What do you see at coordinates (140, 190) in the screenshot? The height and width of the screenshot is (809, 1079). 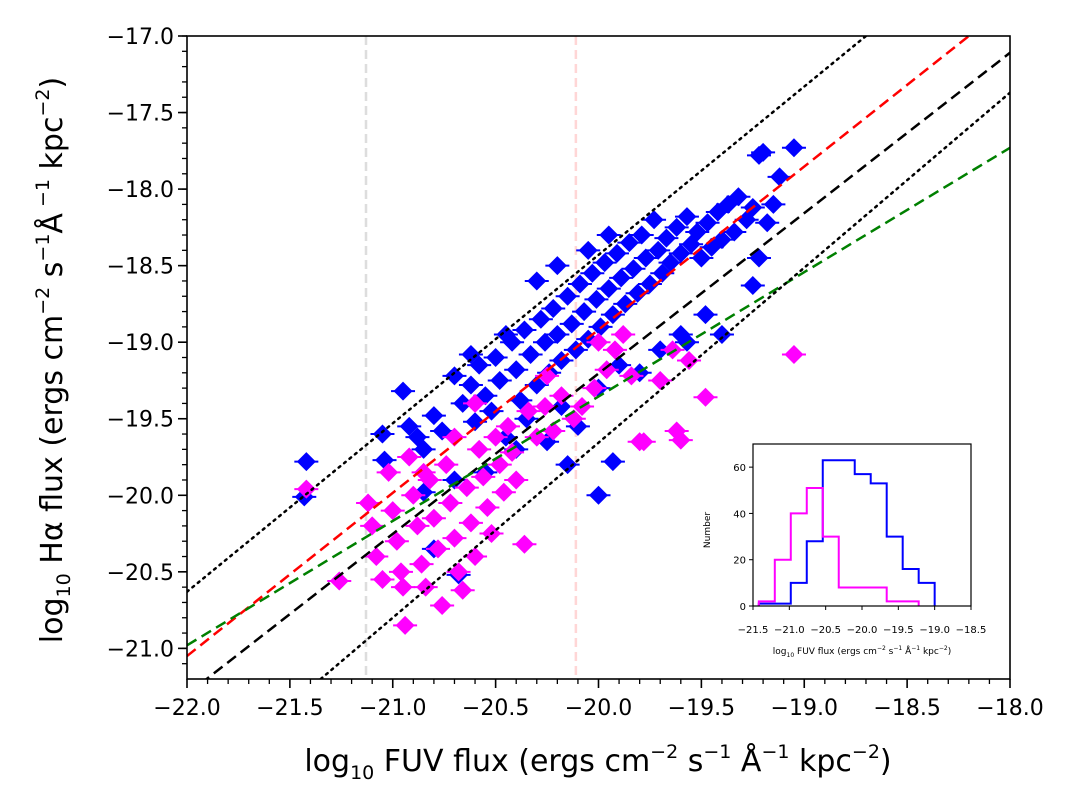 I see `y-tick-label-6: −18.0` at bounding box center [140, 190].